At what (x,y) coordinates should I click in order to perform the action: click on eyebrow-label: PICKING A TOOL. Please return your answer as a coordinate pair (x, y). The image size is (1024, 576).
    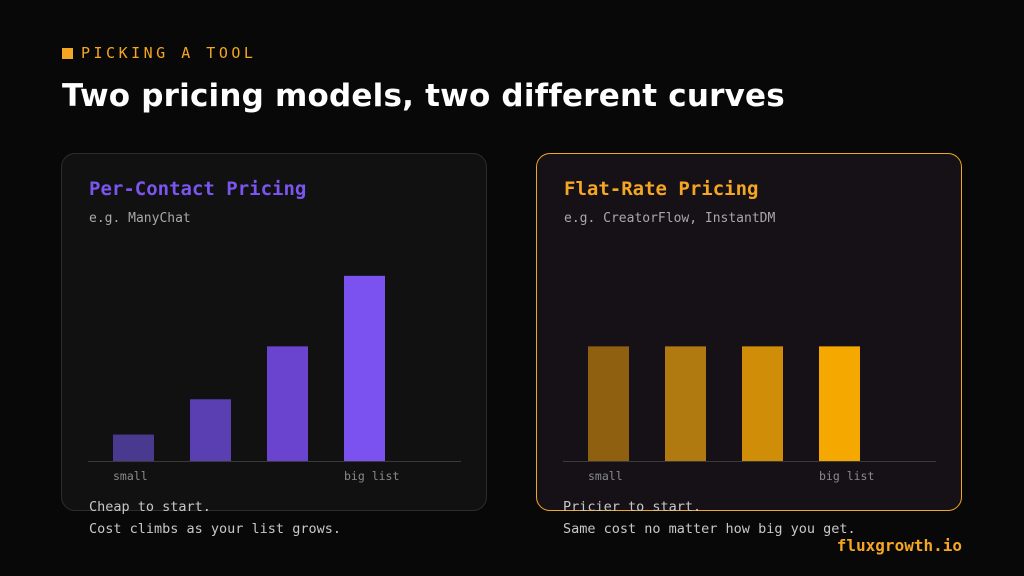
    Looking at the image, I should click on (169, 53).